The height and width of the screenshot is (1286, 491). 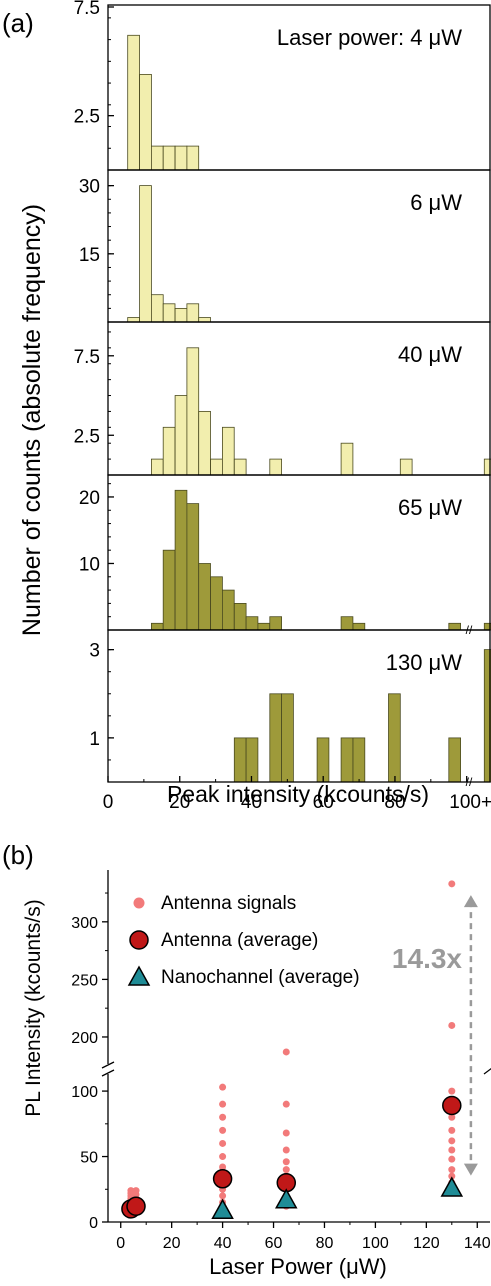 I want to click on panel-a-ylabel: Number of counts (absolute frequency), so click(x=32, y=420).